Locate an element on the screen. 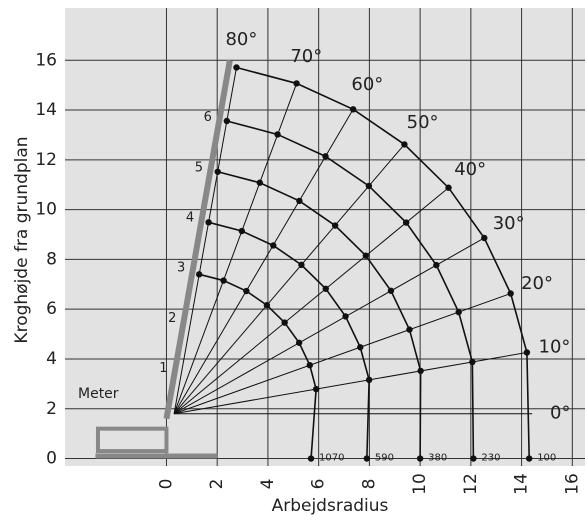 This screenshot has height=521, width=585. x-tick-label: 10 is located at coordinates (420, 484).